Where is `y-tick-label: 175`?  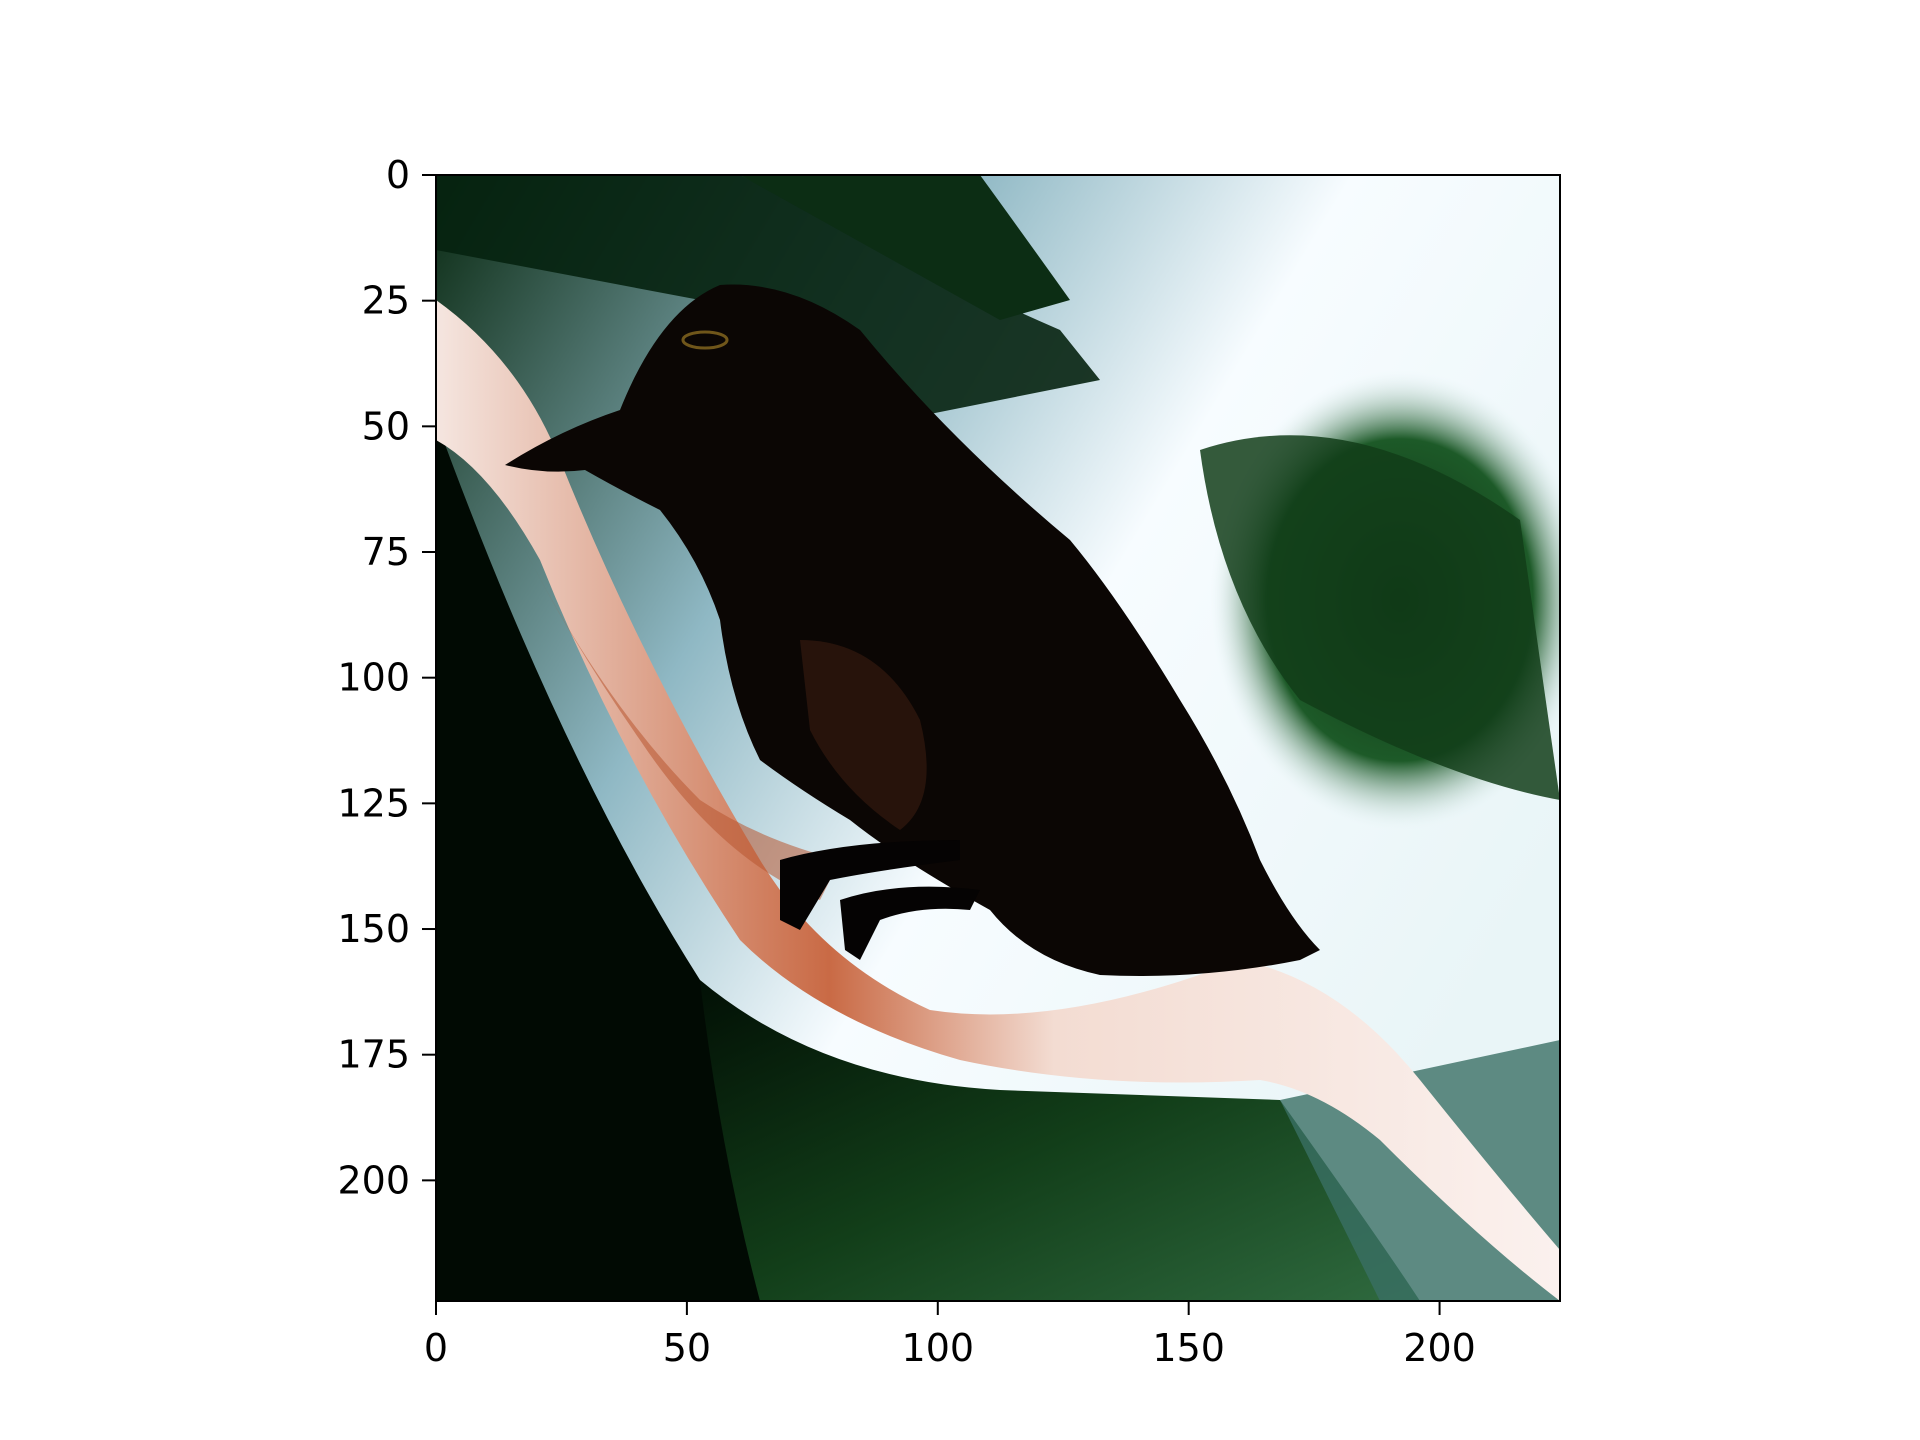
y-tick-label: 175 is located at coordinates (373, 1055).